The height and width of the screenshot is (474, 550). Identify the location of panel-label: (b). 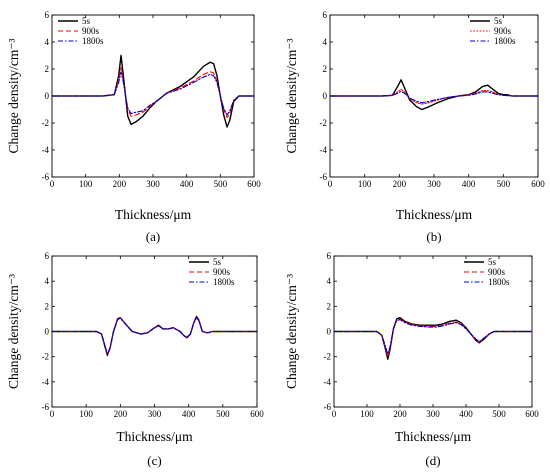
(433, 236).